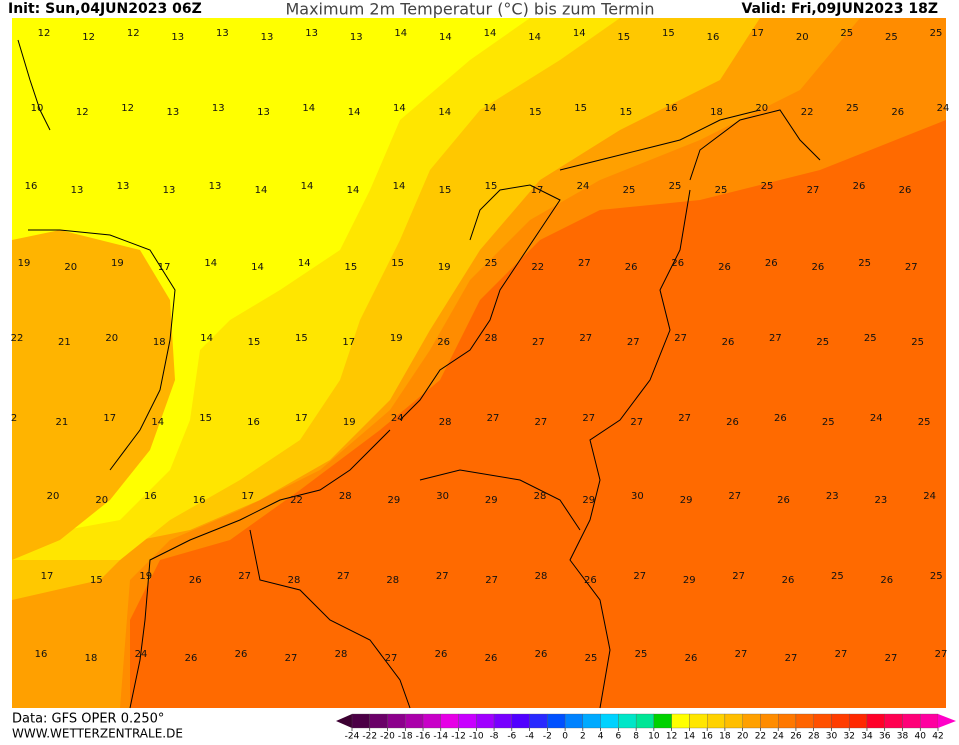  What do you see at coordinates (440, 737) in the screenshot?
I see `legend-tick-label: -14` at bounding box center [440, 737].